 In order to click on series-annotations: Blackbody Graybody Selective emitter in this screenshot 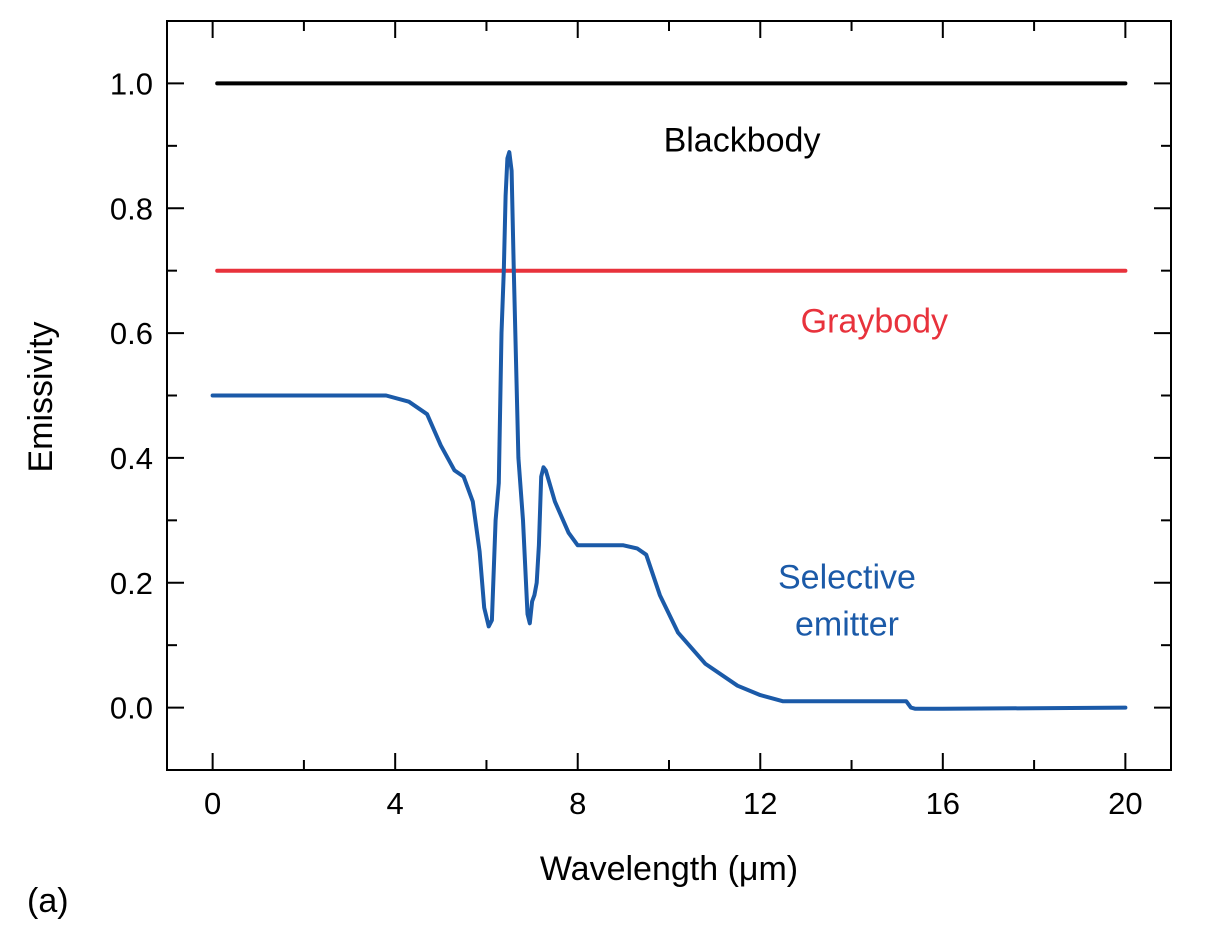, I will do `click(806, 383)`.